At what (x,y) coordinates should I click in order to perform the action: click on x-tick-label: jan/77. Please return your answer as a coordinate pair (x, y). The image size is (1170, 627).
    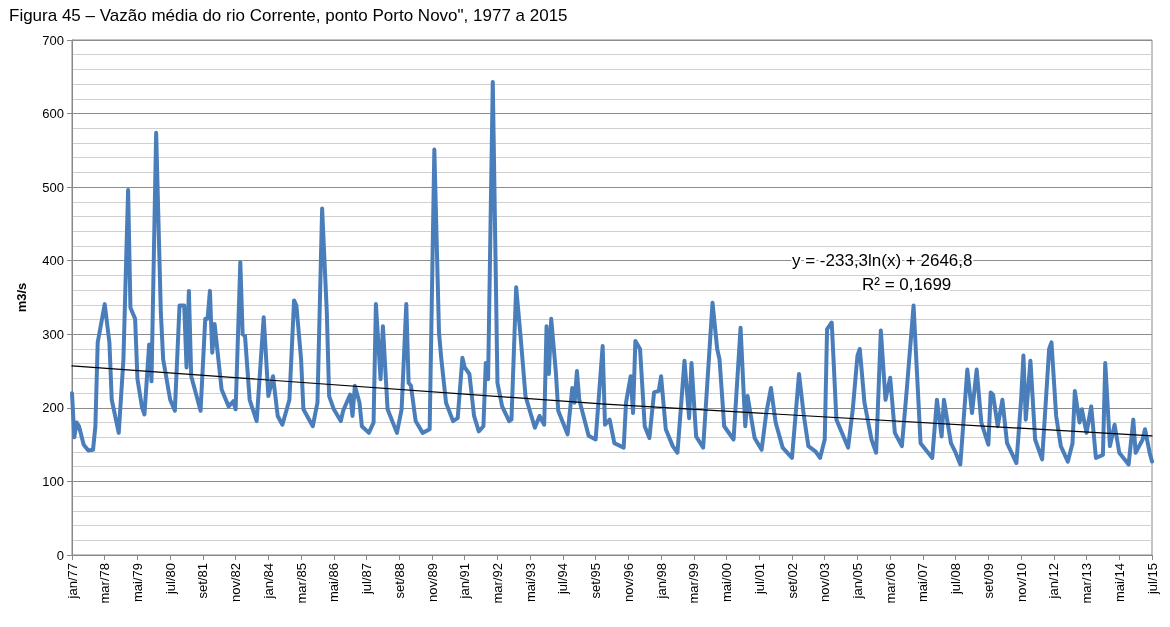
    Looking at the image, I should click on (72, 581).